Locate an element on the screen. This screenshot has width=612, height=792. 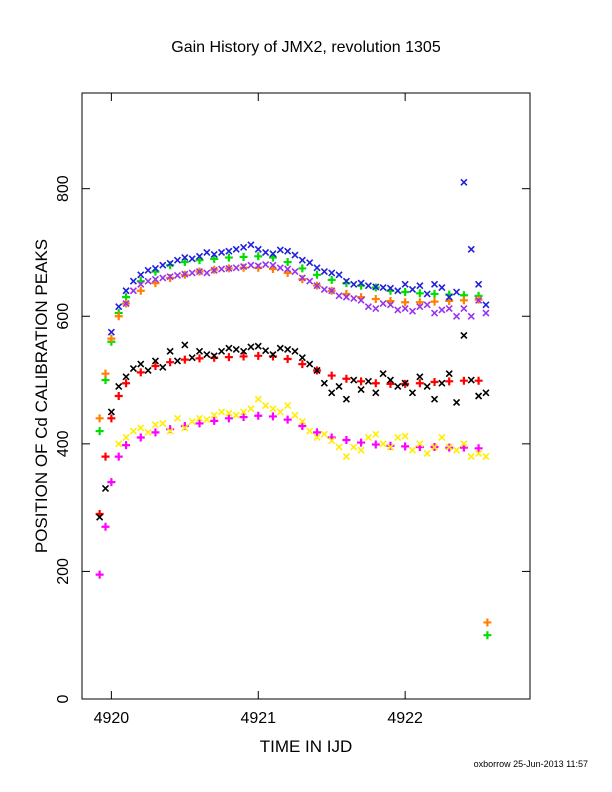
x-tick-label: 4921 is located at coordinates (258, 718).